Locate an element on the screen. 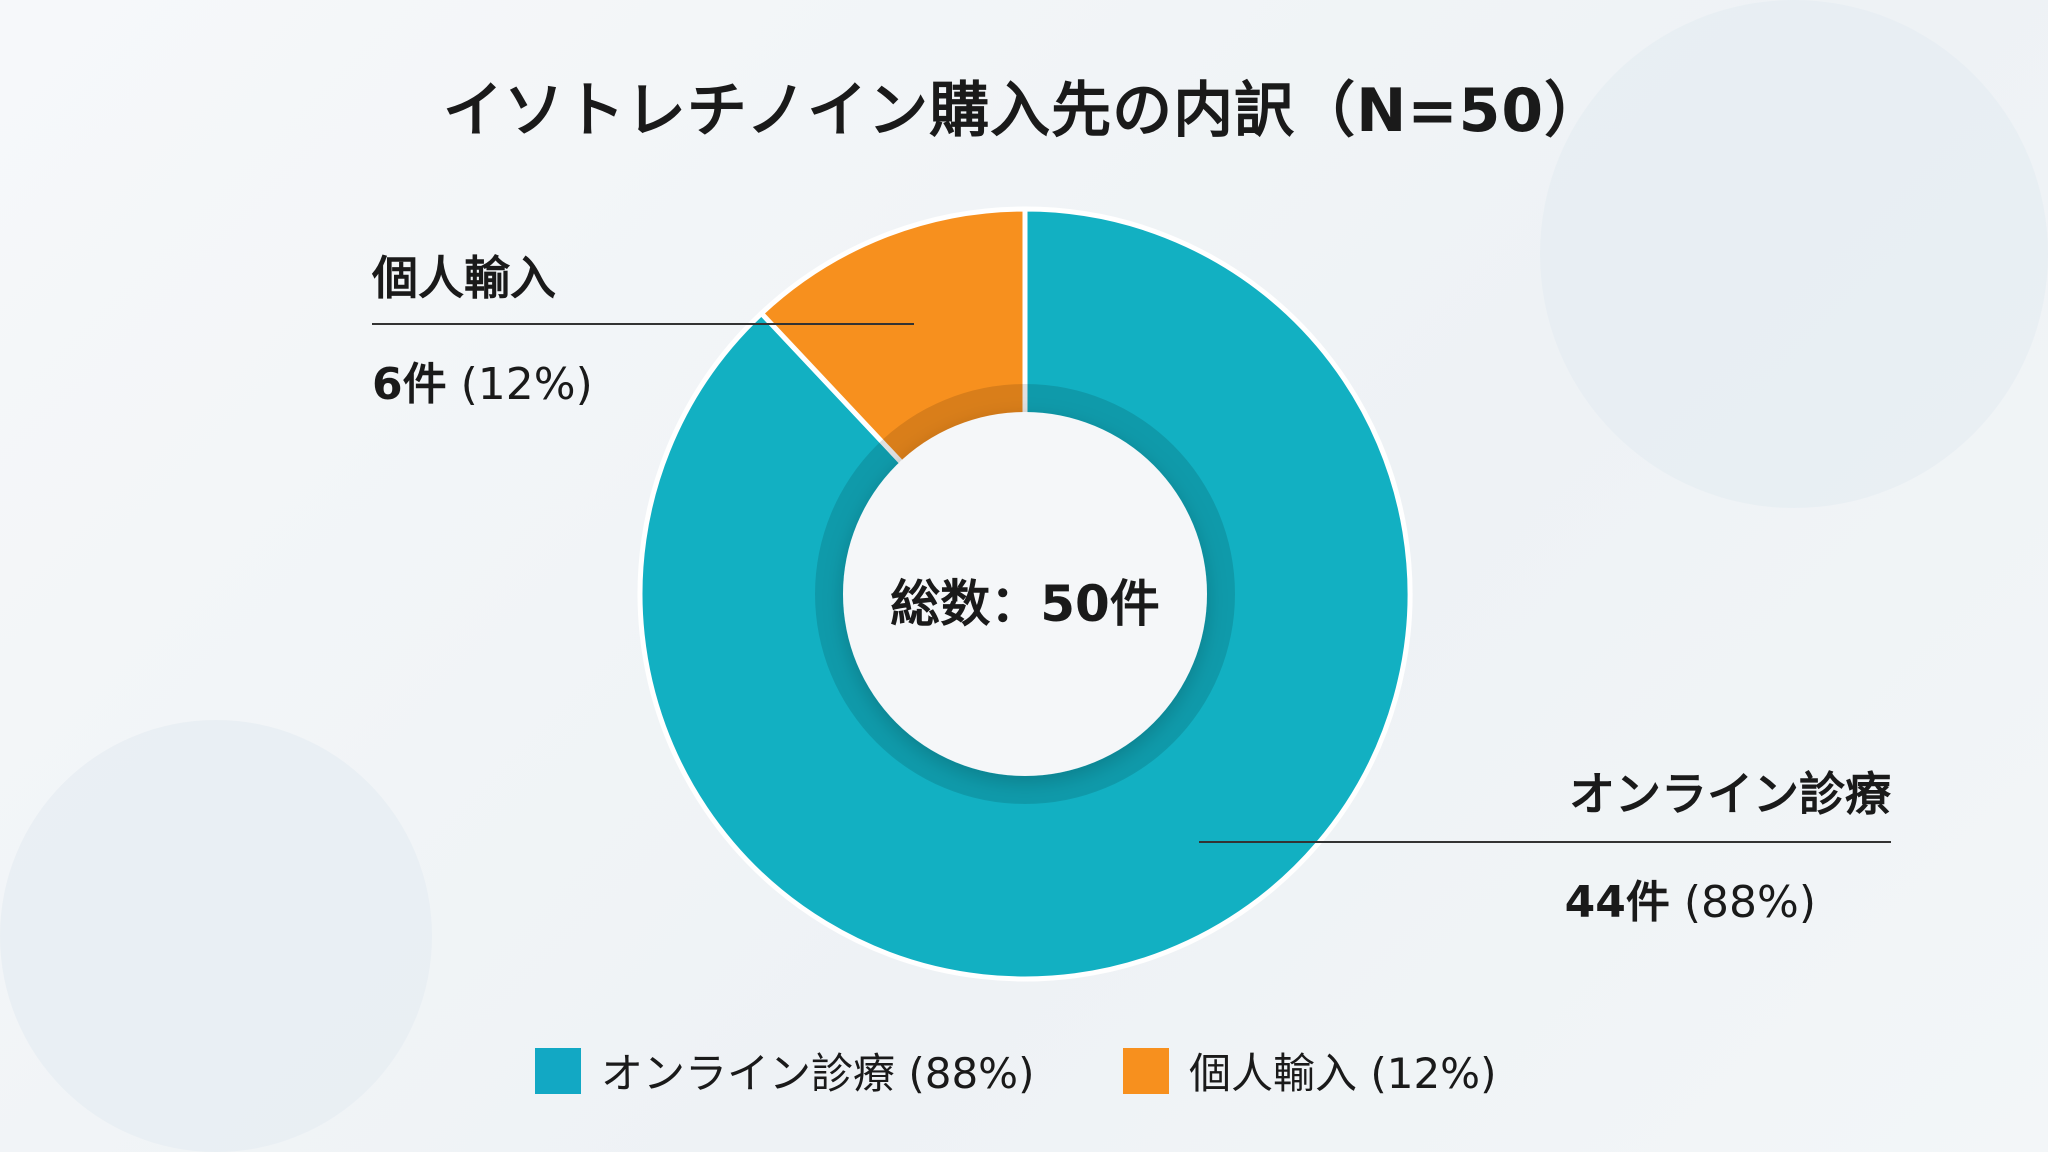 This screenshot has width=2048, height=1152. legend-item-import: 個人輸入 (12%) is located at coordinates (1309, 1070).